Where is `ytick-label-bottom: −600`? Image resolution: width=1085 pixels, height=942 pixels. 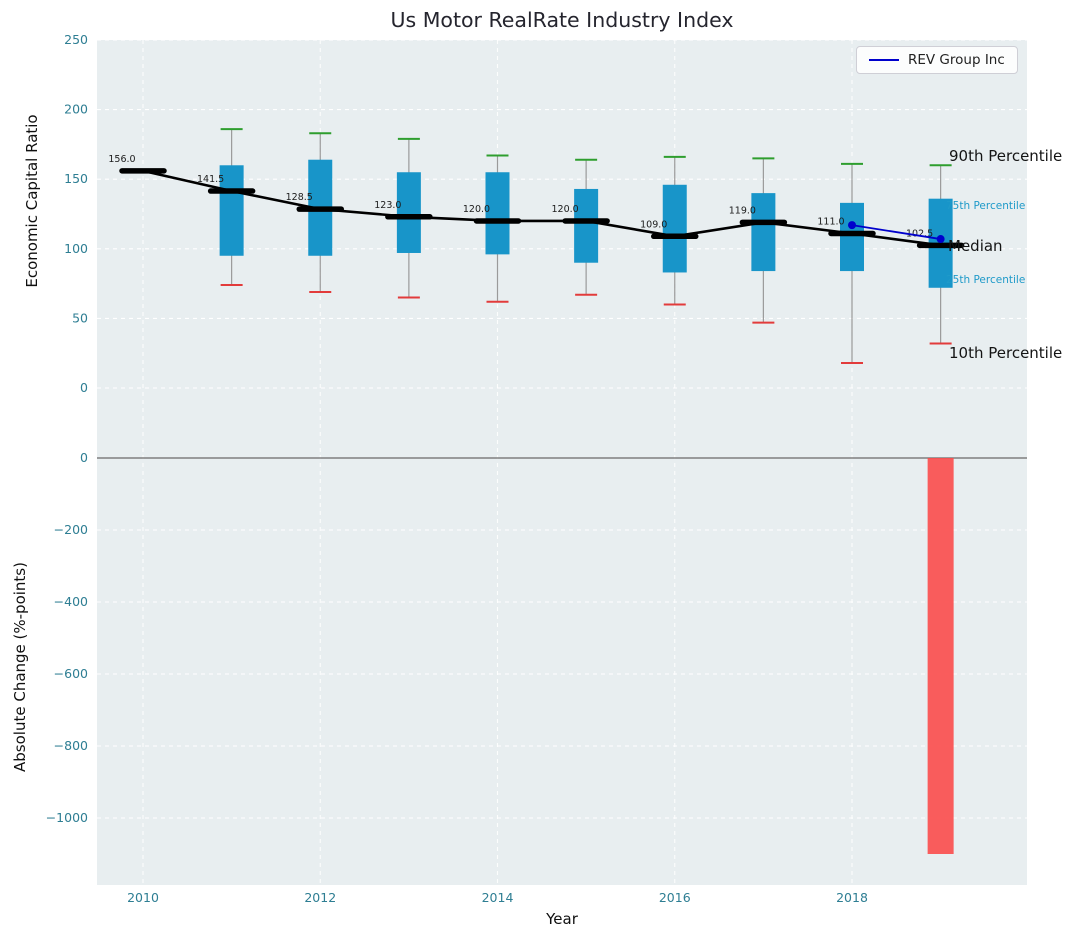 ytick-label-bottom: −600 is located at coordinates (71, 673).